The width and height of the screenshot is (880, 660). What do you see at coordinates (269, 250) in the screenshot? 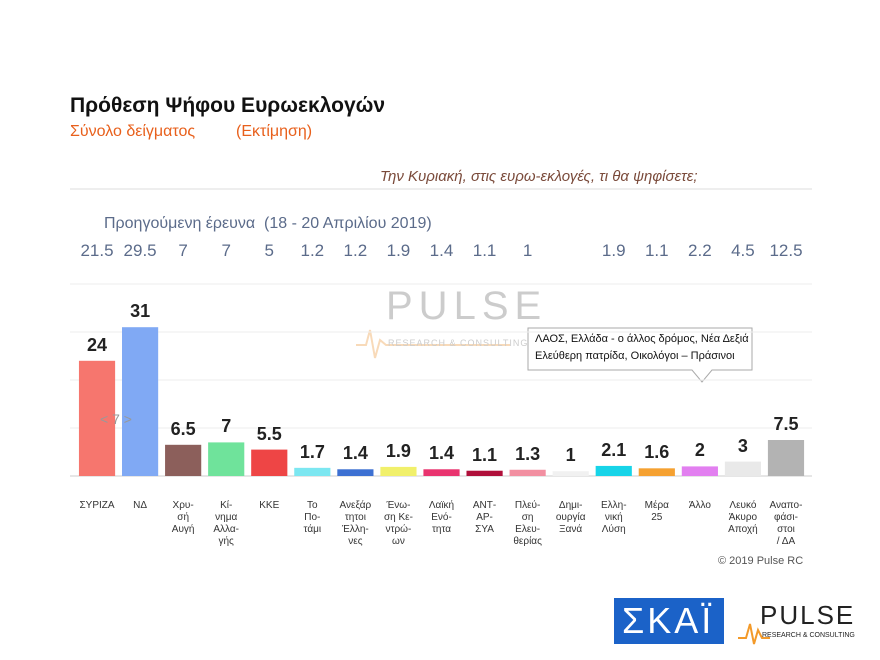
I see `previous-value: 5` at bounding box center [269, 250].